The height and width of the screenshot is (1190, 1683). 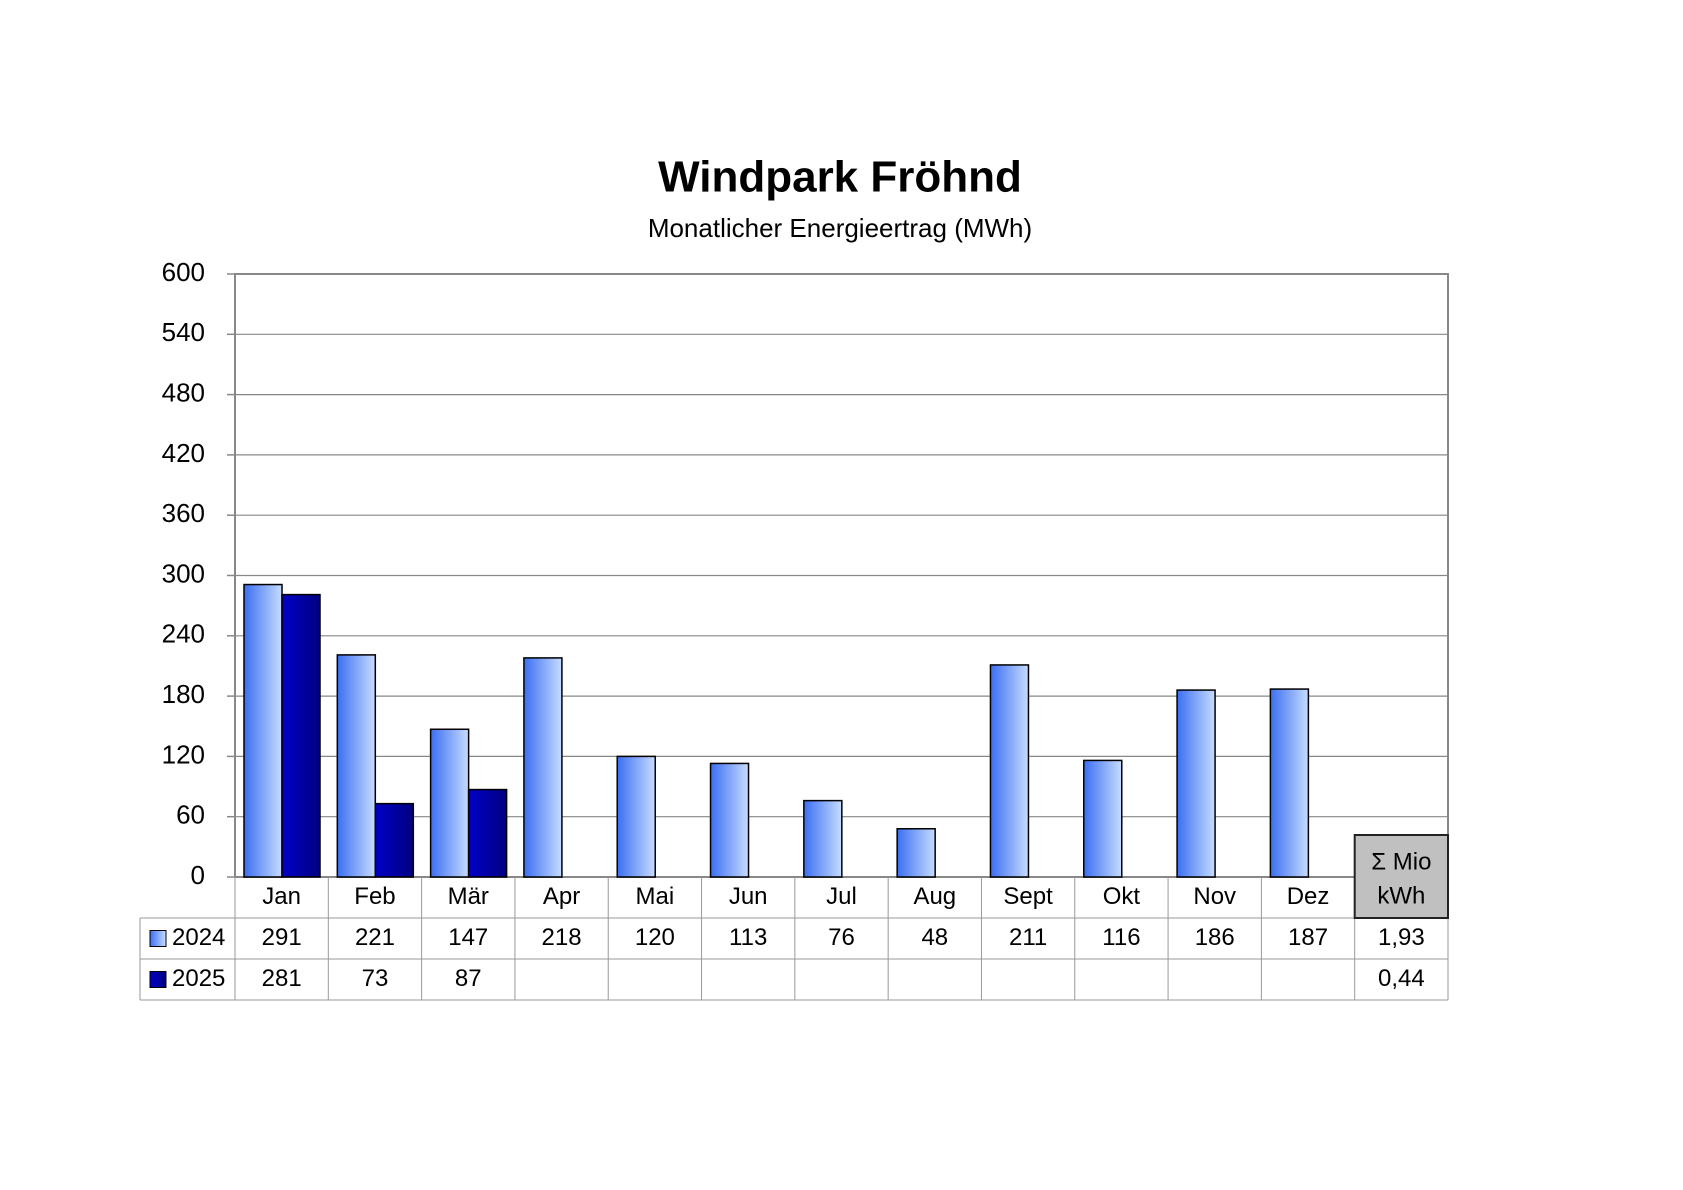 I want to click on x-tick-label: Jul, so click(x=841, y=896).